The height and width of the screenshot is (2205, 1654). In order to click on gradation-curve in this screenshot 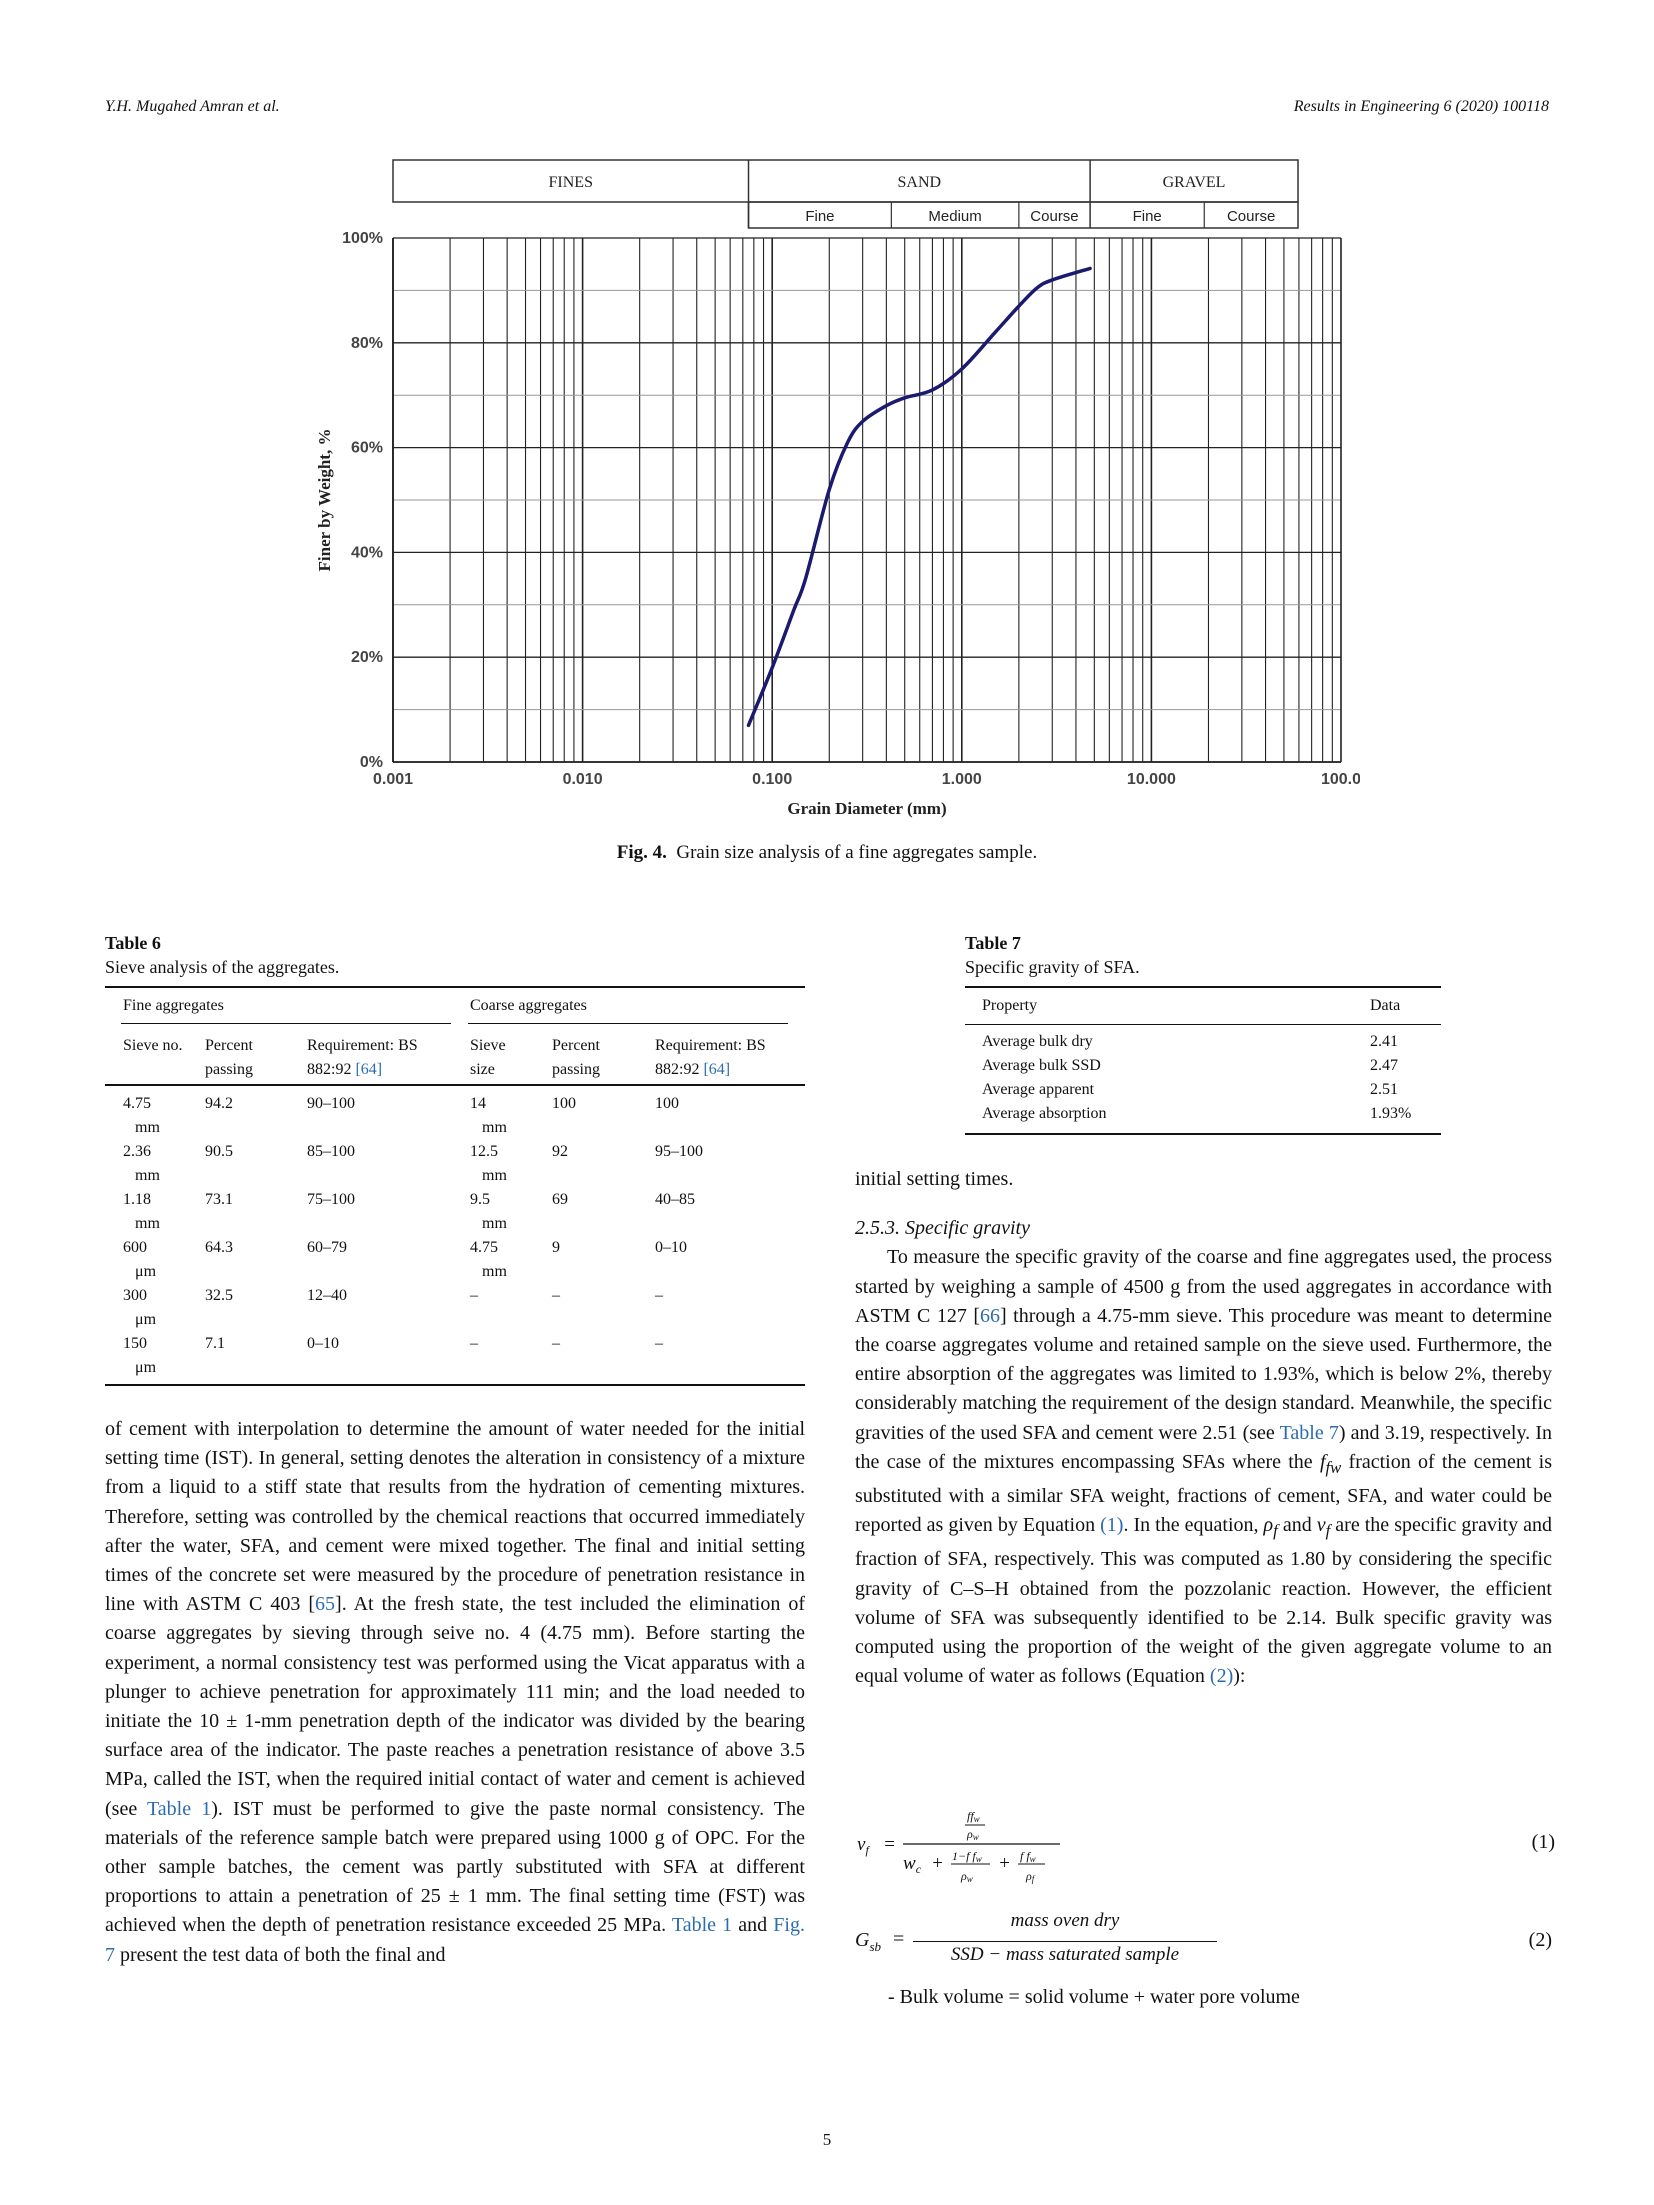, I will do `click(919, 497)`.